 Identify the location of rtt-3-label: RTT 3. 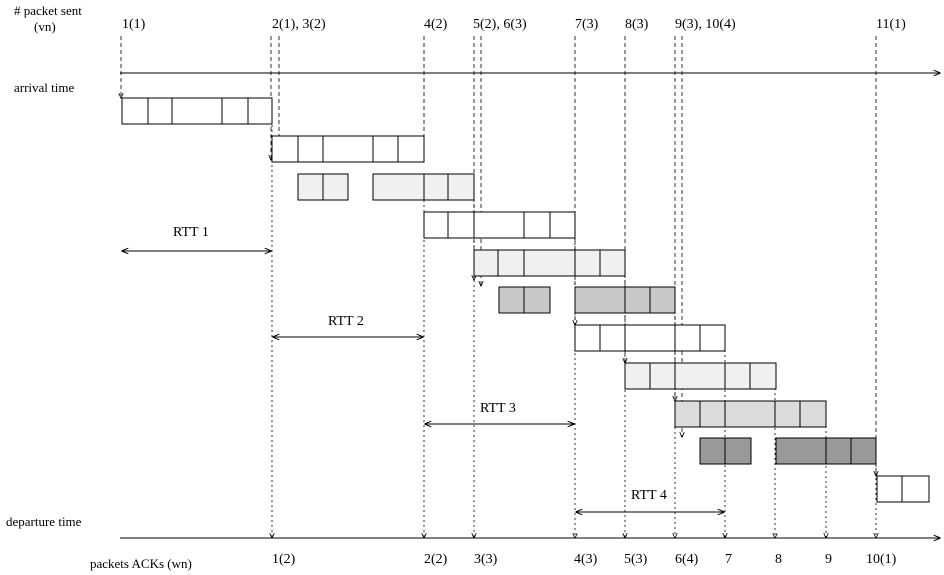
(498, 408).